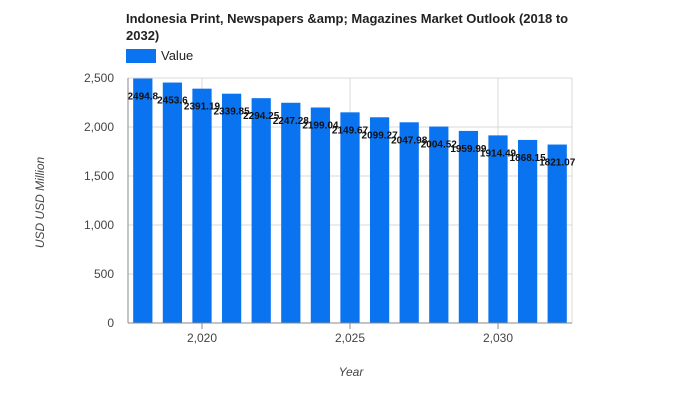 The height and width of the screenshot is (400, 700). I want to click on data-label: 2099.27, so click(380, 135).